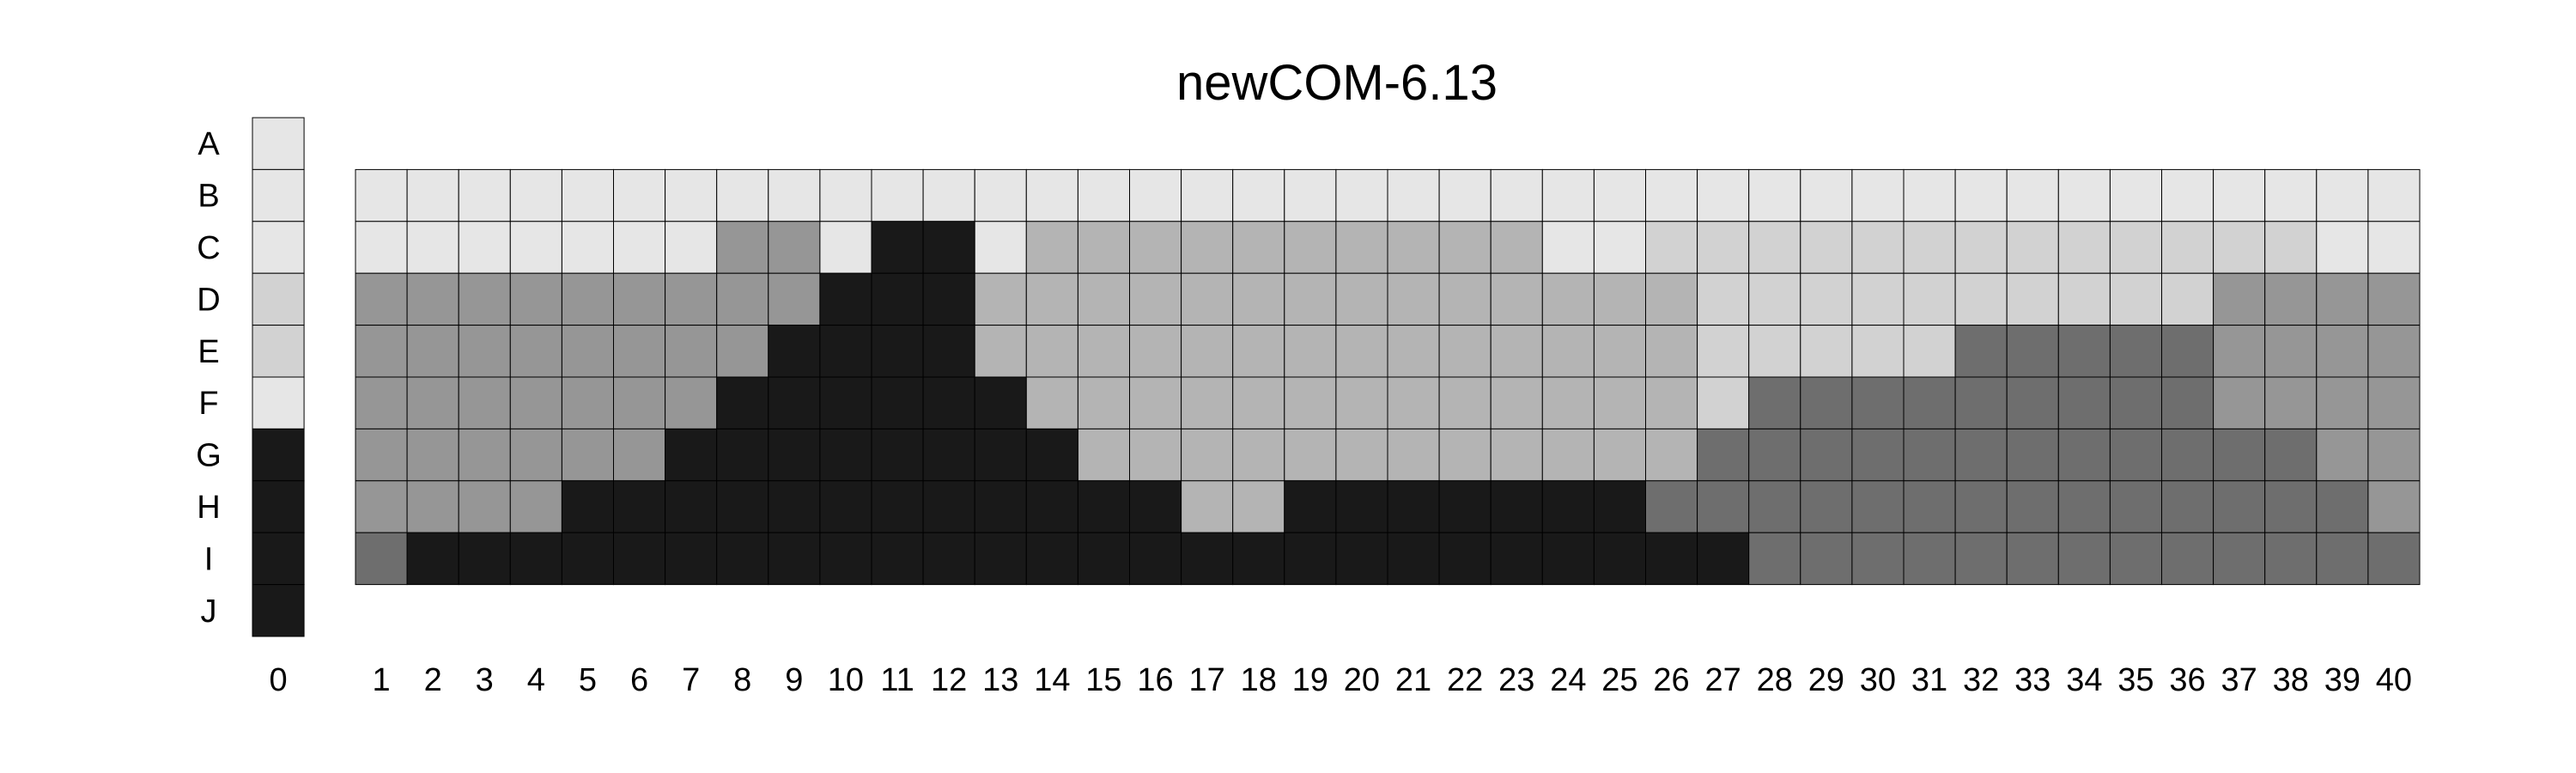 The image size is (2576, 773). I want to click on key-cell-i, so click(279, 559).